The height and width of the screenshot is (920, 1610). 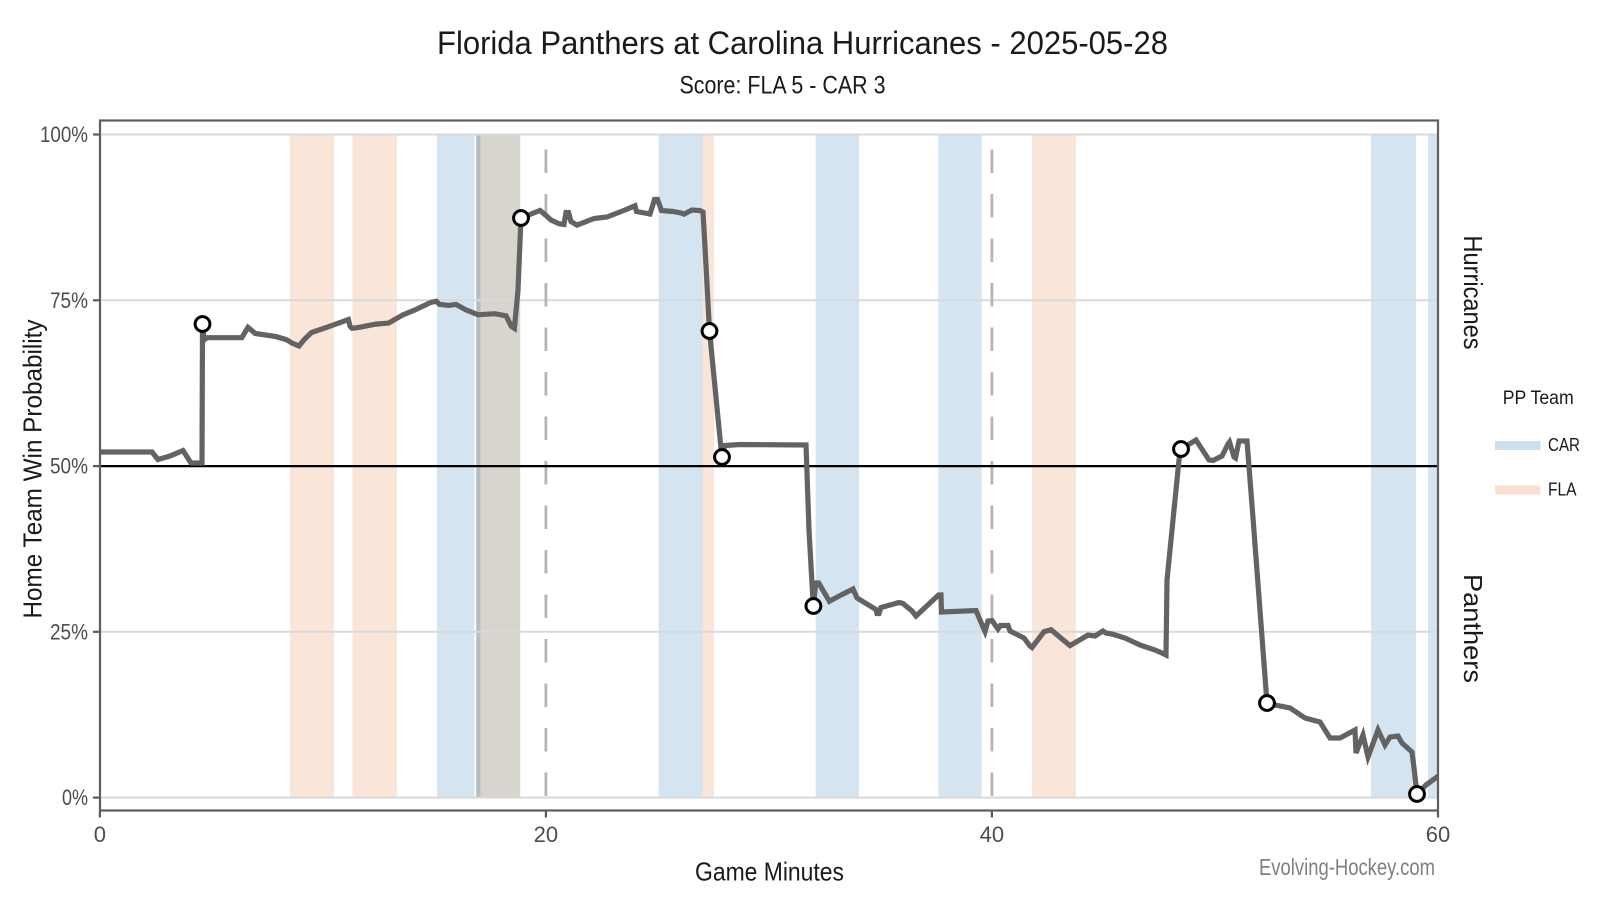 I want to click on svg-text: 40, so click(x=992, y=834).